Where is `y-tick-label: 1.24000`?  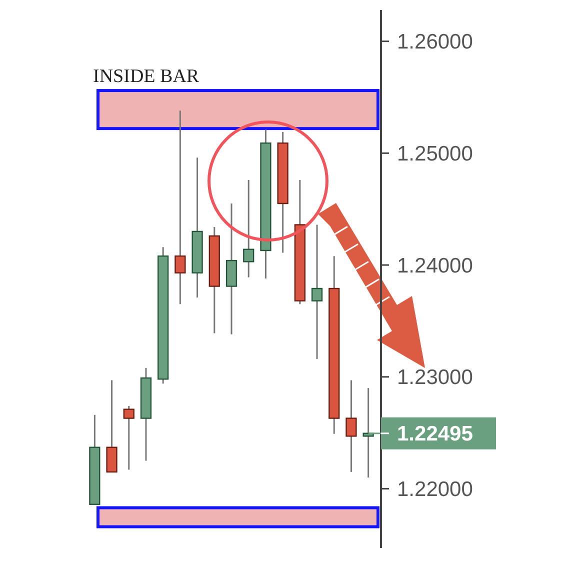
y-tick-label: 1.24000 is located at coordinates (435, 266).